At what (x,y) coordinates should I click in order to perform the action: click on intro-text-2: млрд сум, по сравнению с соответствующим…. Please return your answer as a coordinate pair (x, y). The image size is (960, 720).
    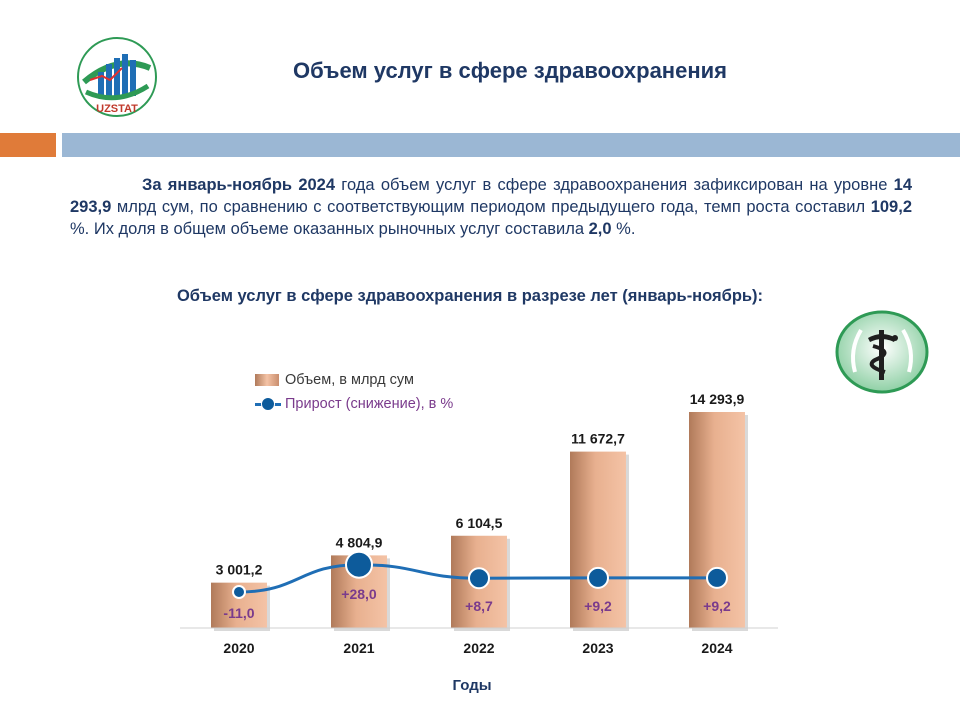
    Looking at the image, I should click on (491, 207).